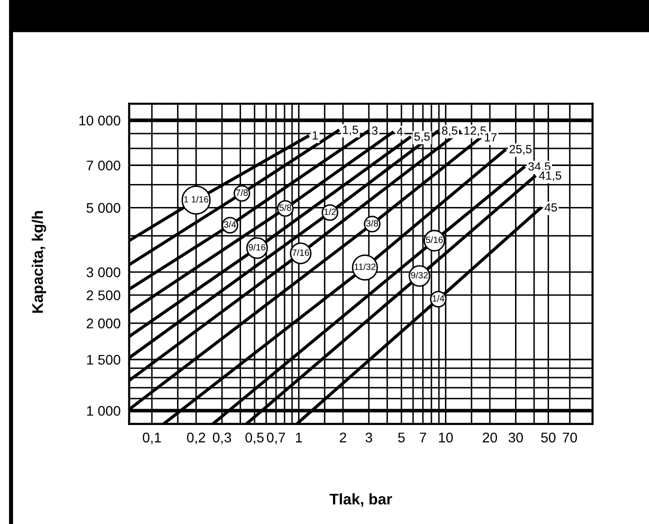 Image resolution: width=649 pixels, height=524 pixels. What do you see at coordinates (99, 121) in the screenshot?
I see `y-tick-label: 10 000` at bounding box center [99, 121].